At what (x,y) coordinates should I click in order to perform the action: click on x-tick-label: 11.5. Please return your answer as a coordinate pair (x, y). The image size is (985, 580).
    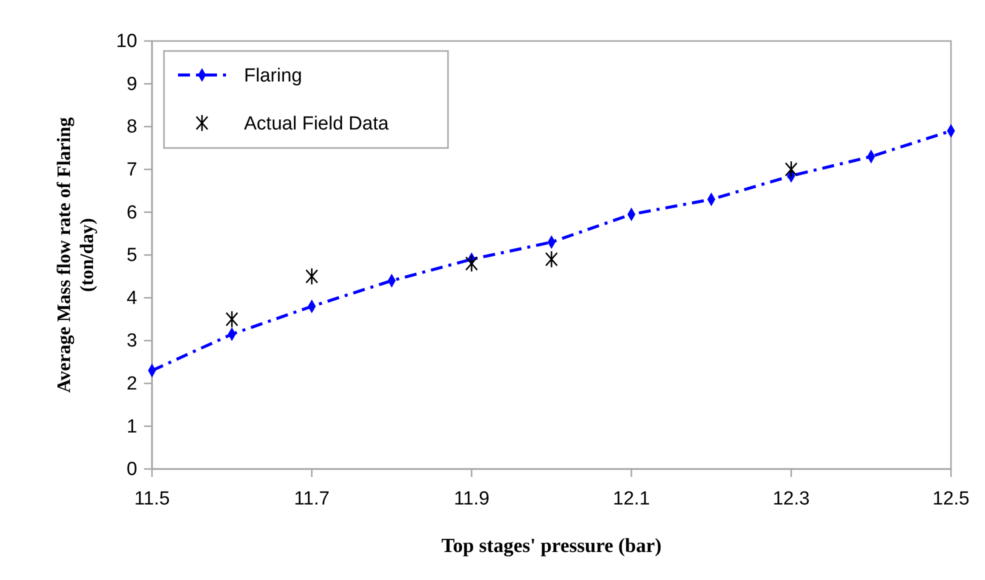
    Looking at the image, I should click on (152, 499).